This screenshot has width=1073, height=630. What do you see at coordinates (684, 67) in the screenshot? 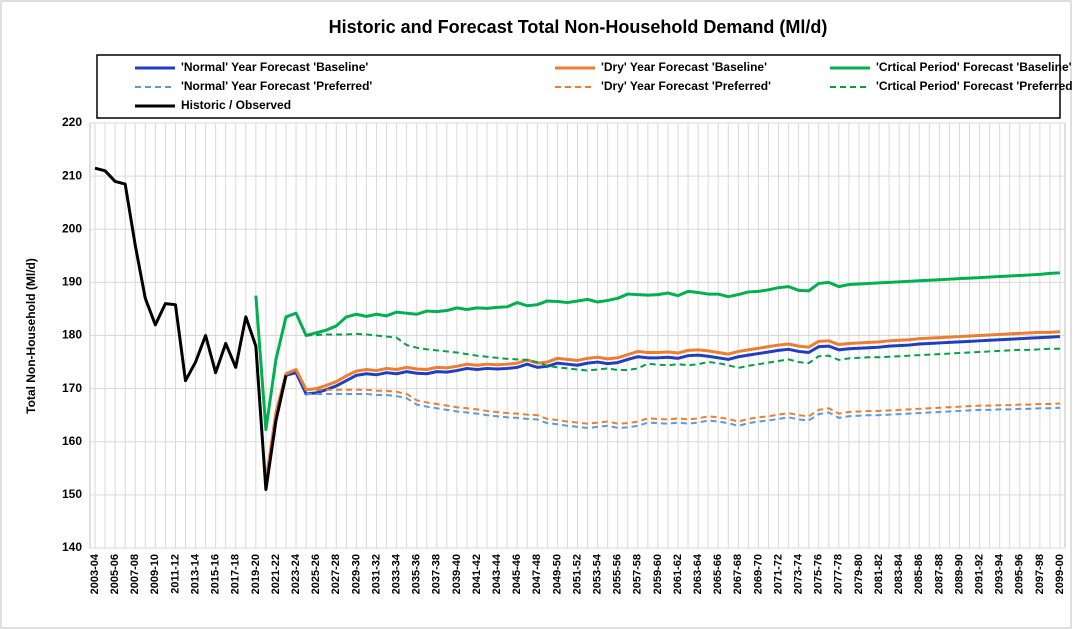
I see `legend-label: 'Dry' Year Forecast 'Baseline'` at bounding box center [684, 67].